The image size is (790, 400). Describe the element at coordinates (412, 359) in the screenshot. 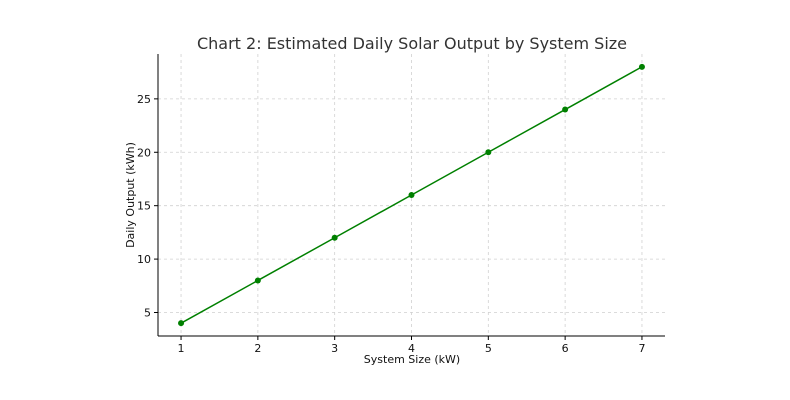

I see `x-axis-label: System Size (kW)` at that location.